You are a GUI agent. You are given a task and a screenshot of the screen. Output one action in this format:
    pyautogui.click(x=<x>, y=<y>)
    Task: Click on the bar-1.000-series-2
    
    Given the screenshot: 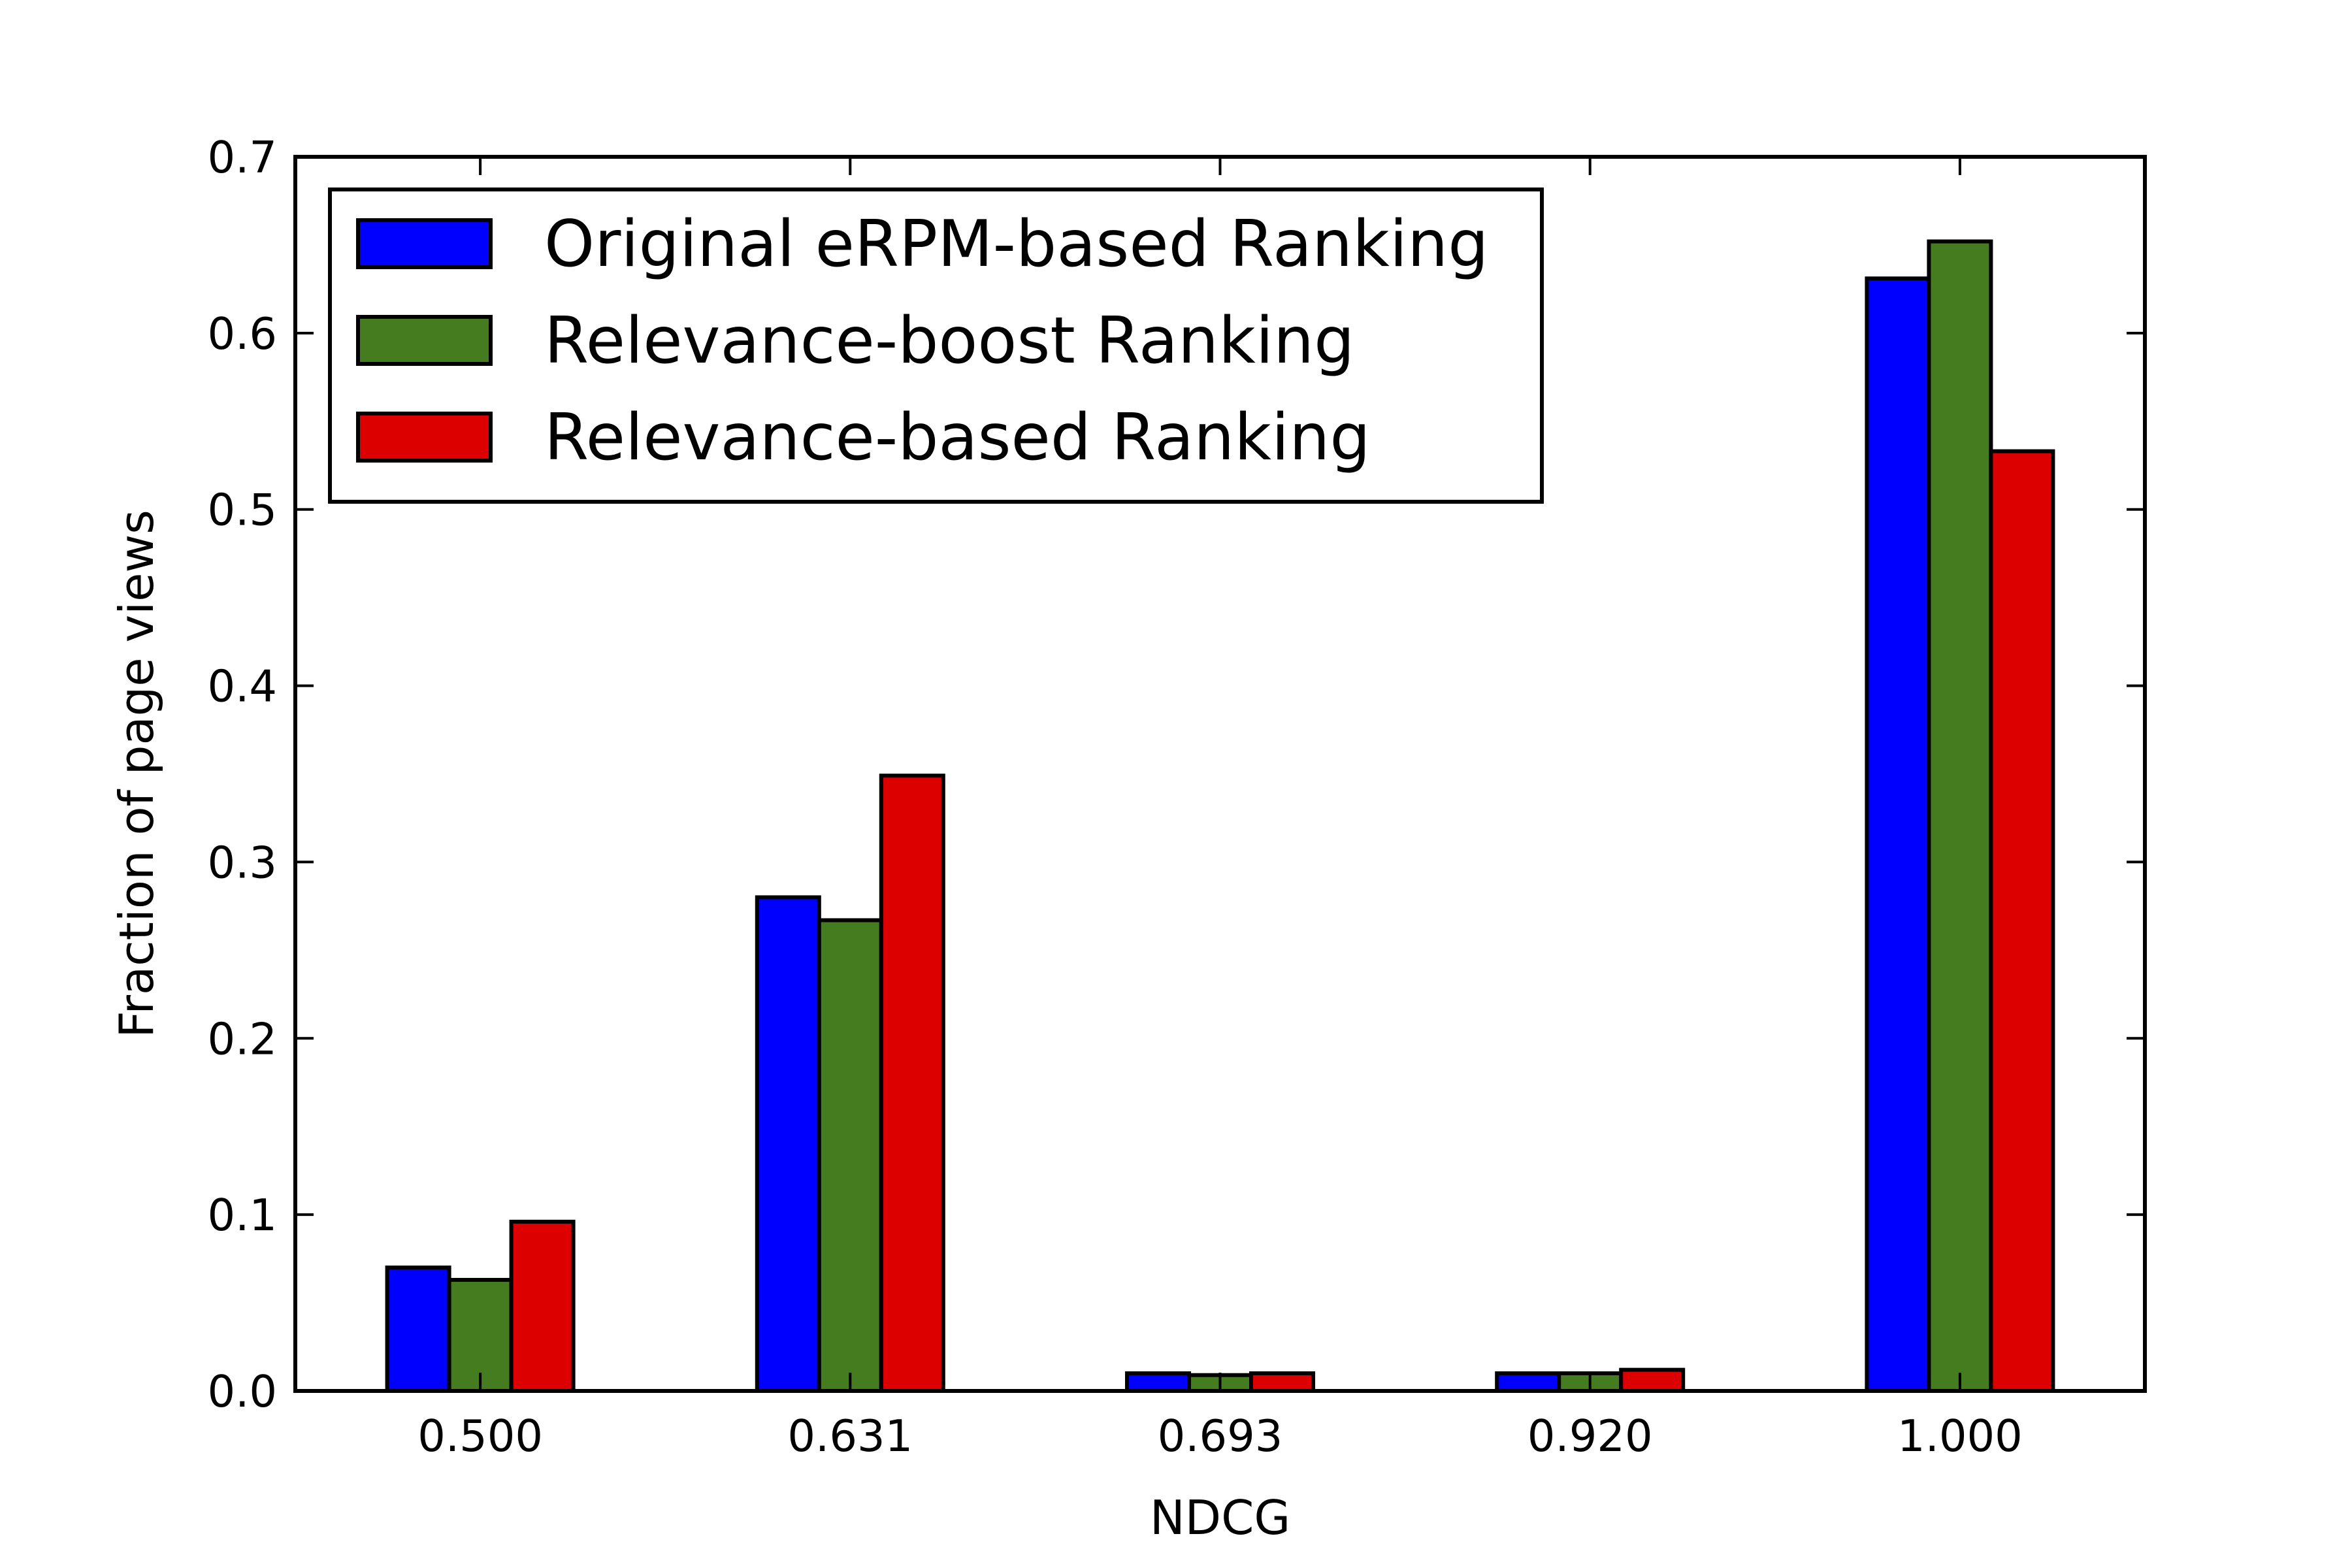 What is the action you would take?
    pyautogui.click(x=1960, y=816)
    